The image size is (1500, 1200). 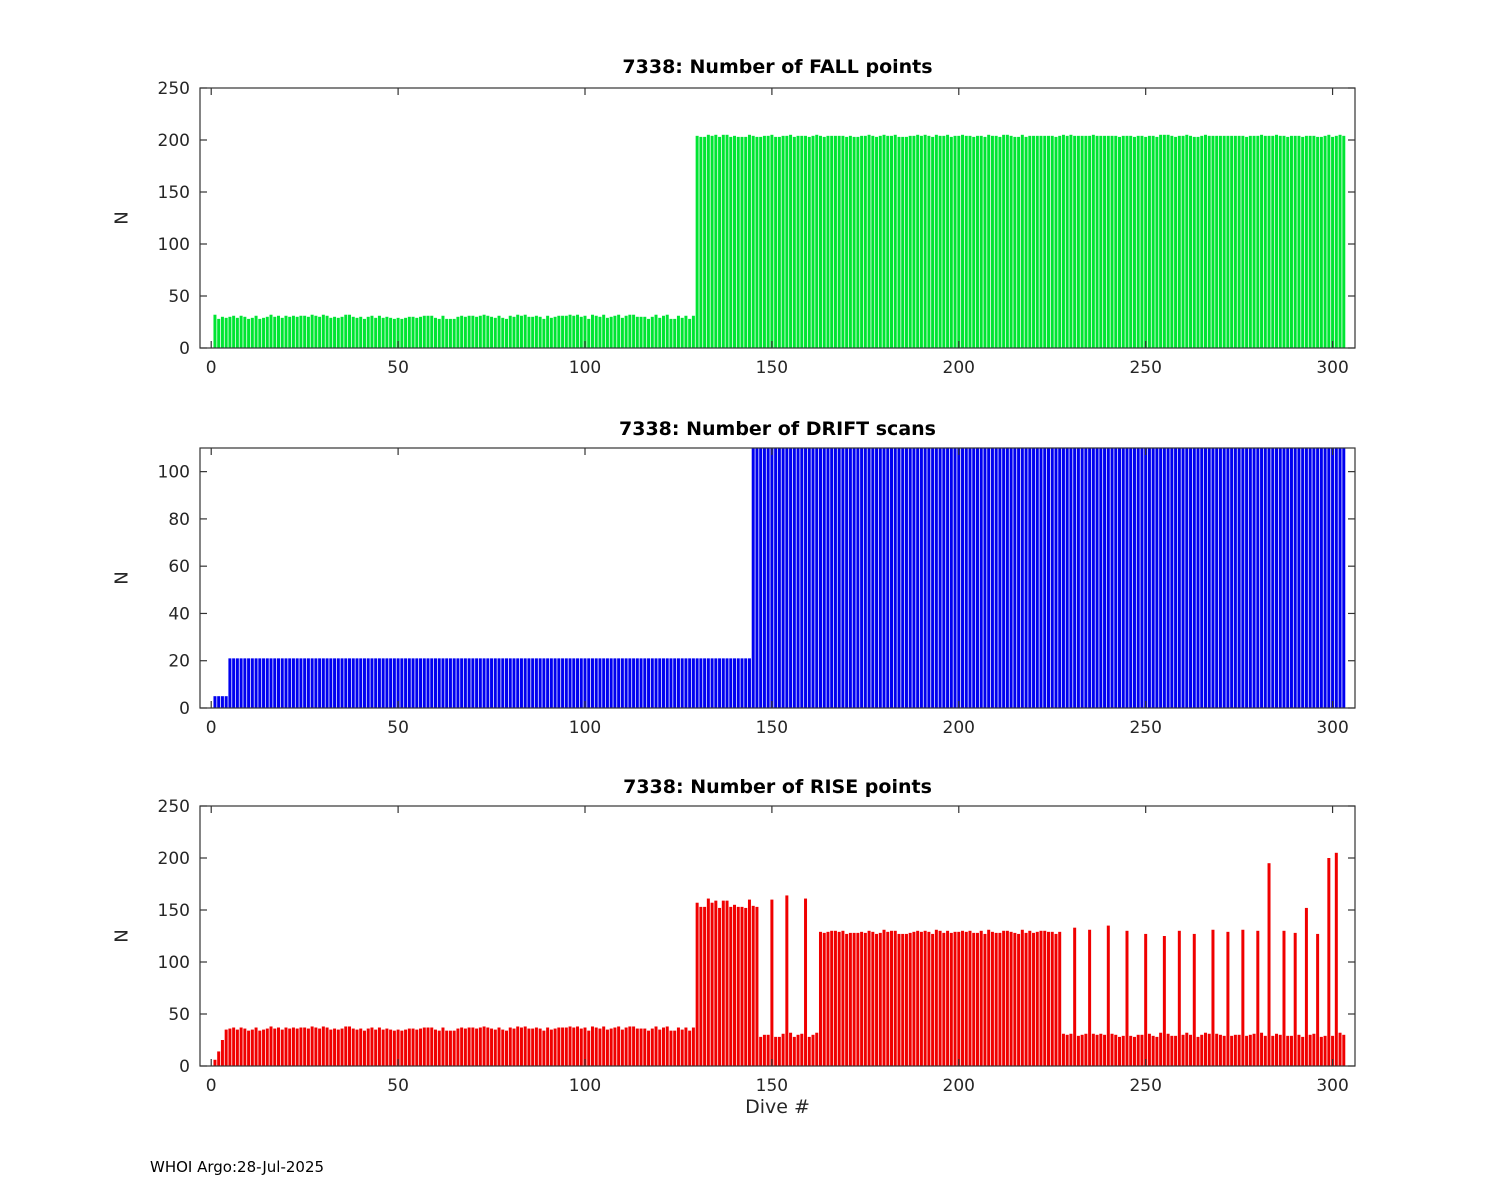 I want to click on fall-chart-title: 7338: Number of FALL points, so click(x=777, y=67).